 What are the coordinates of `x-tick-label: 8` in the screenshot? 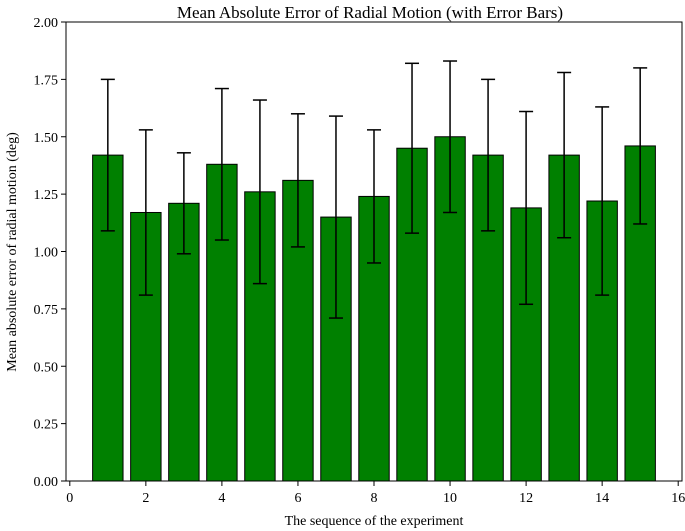 It's located at (374, 498).